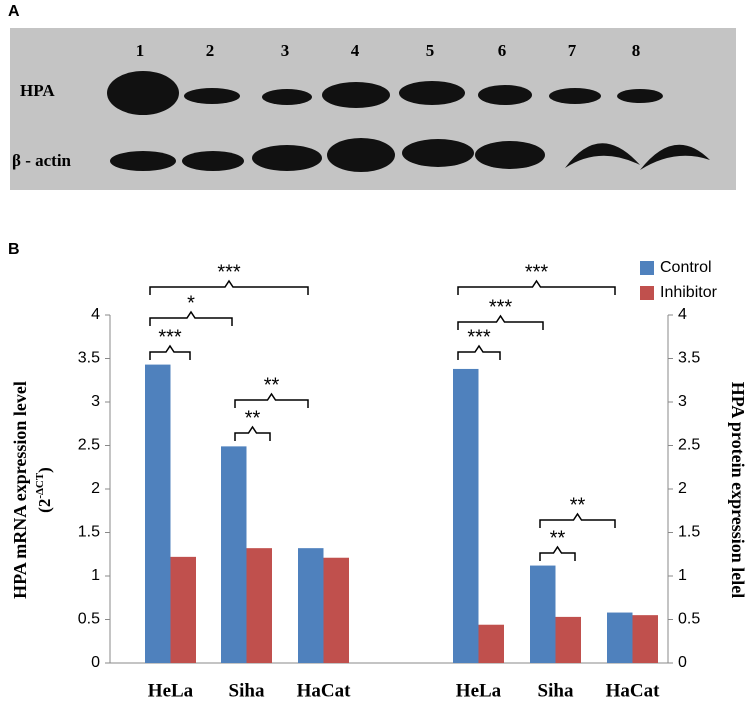 The height and width of the screenshot is (705, 748). Describe the element at coordinates (572, 50) in the screenshot. I see `lane-number: 7` at that location.